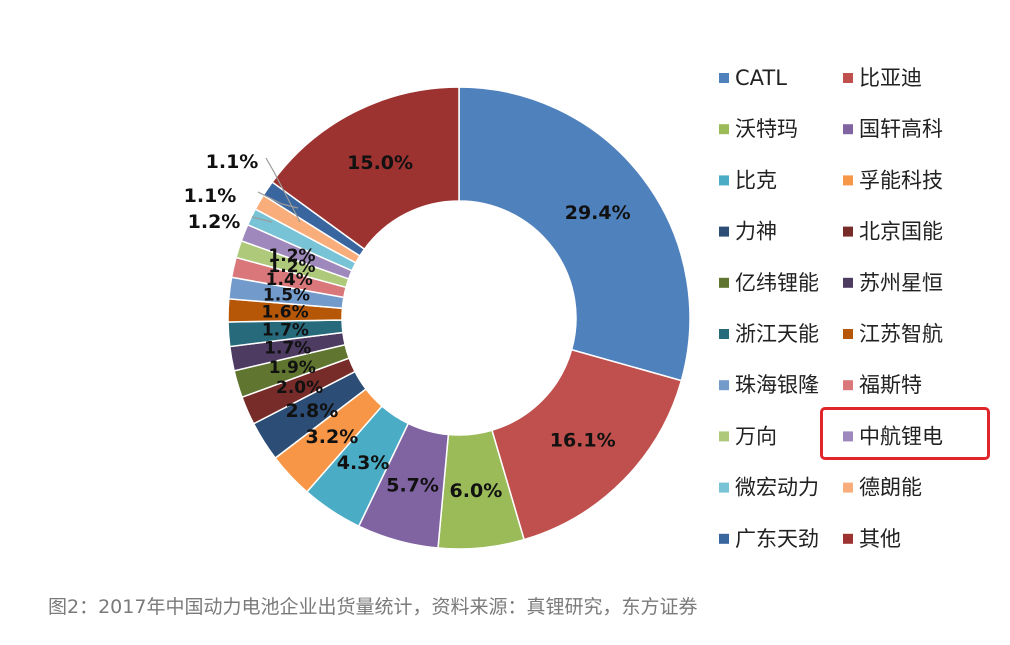  I want to click on legend-label-1: 比亚迪, so click(890, 78).